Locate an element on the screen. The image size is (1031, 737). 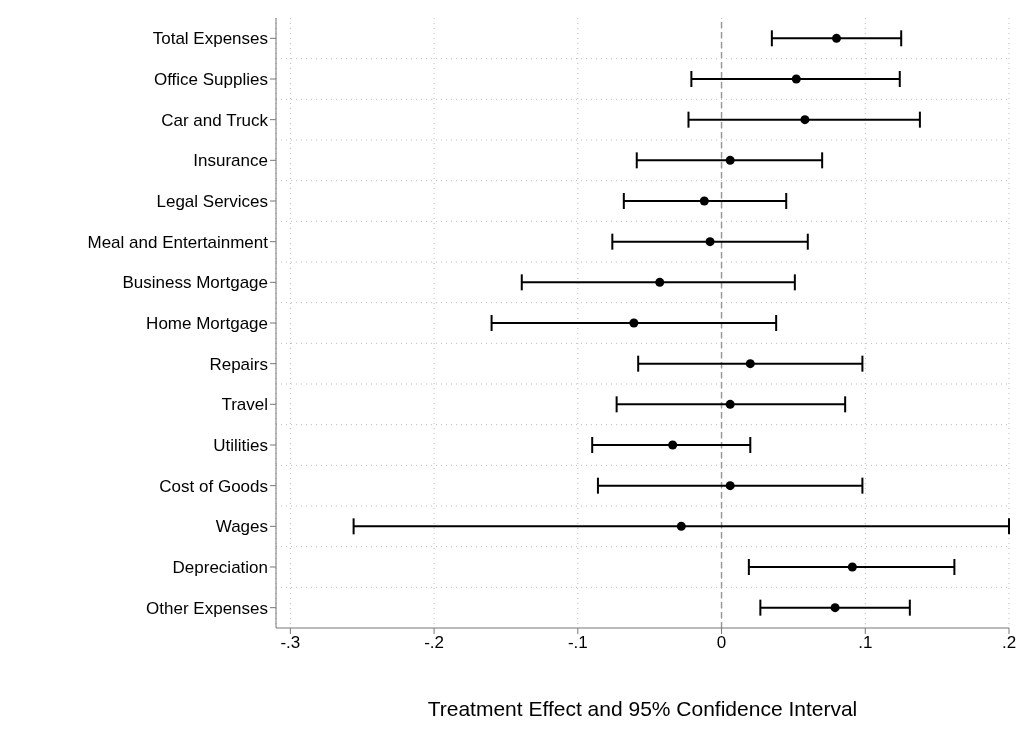
y-tick-label: Insurance is located at coordinates (230, 161).